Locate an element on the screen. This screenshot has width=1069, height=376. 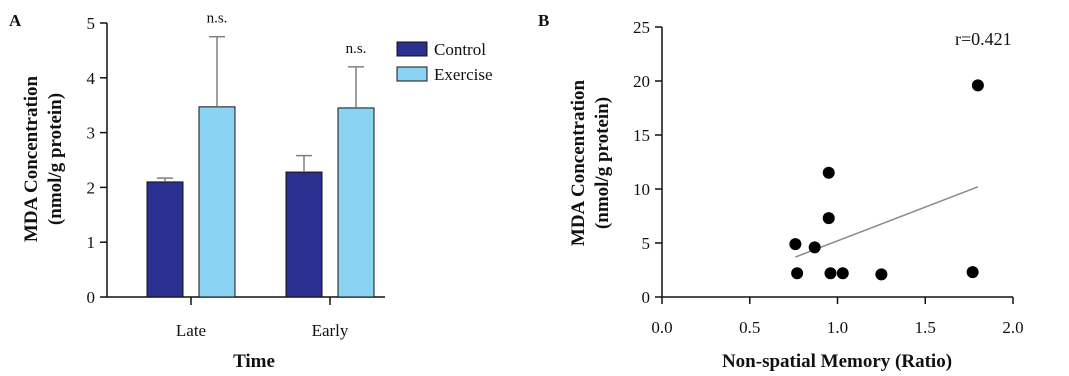
x-tick-label-a: Early is located at coordinates (330, 330).